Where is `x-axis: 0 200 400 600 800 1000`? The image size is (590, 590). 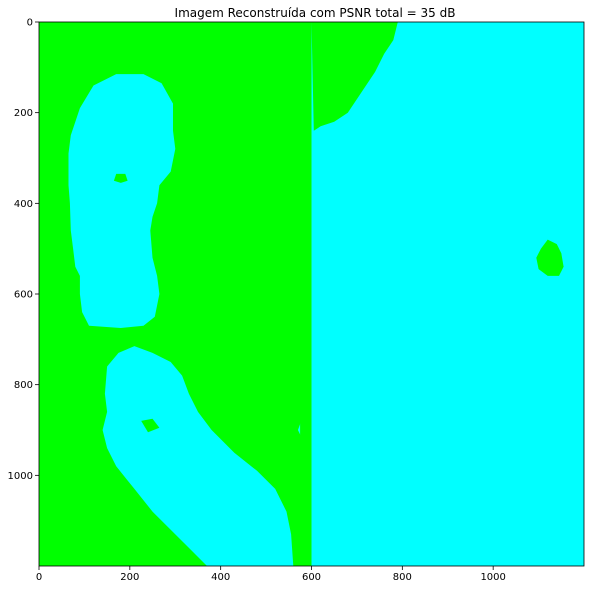
x-axis: 0 200 400 600 800 1000 is located at coordinates (271, 574).